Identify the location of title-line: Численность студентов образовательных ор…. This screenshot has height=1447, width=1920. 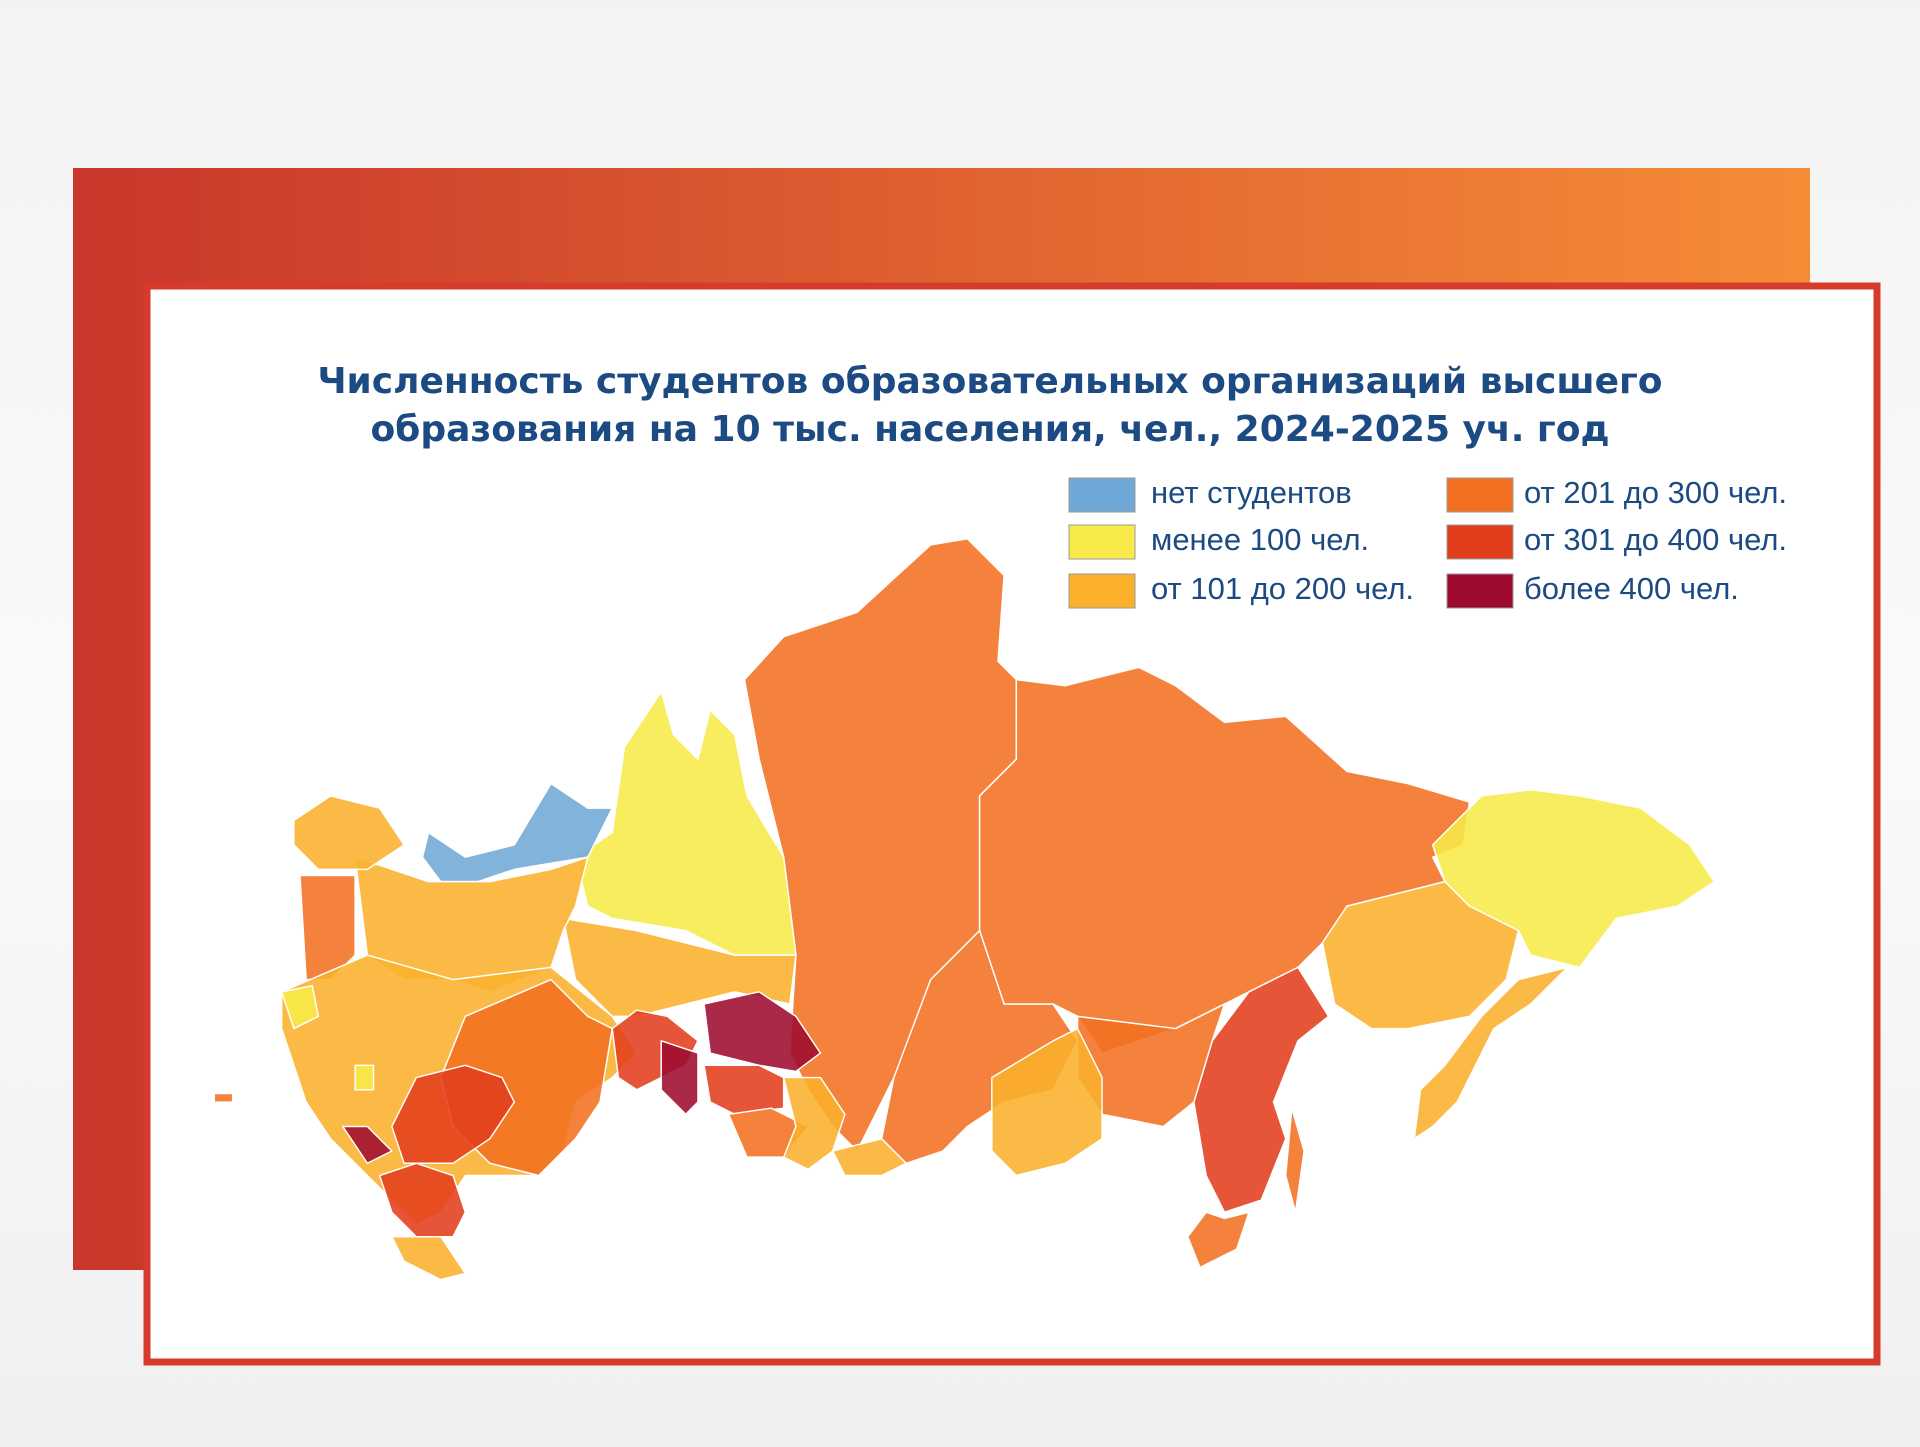
(989, 381).